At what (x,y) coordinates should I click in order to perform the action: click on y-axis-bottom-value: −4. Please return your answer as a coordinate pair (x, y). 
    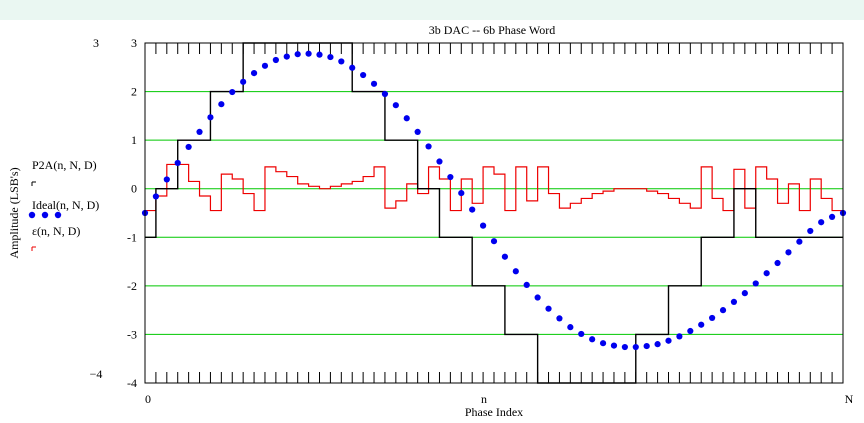
    Looking at the image, I should click on (96, 374).